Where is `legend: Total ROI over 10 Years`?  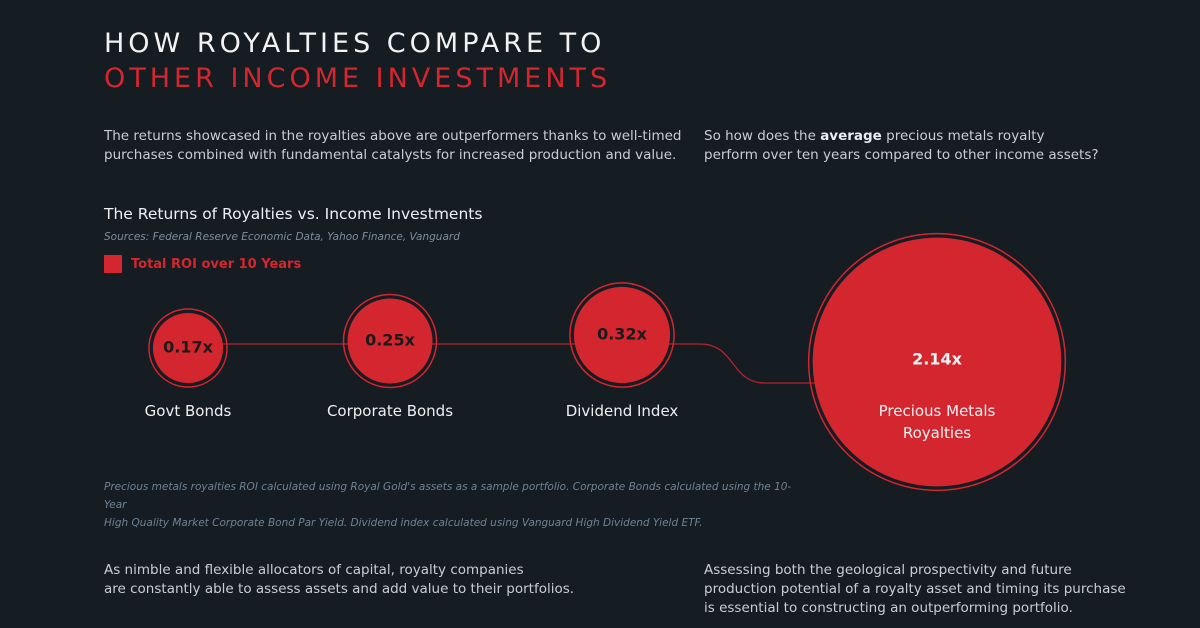 legend: Total ROI over 10 Years is located at coordinates (202, 264).